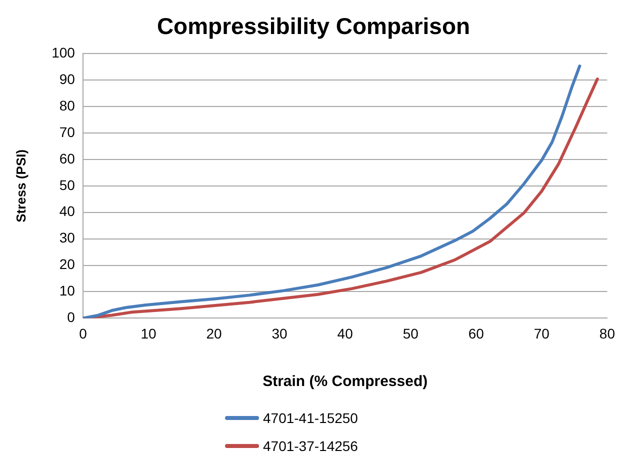  What do you see at coordinates (67, 290) in the screenshot?
I see `y-tick-label: 10` at bounding box center [67, 290].